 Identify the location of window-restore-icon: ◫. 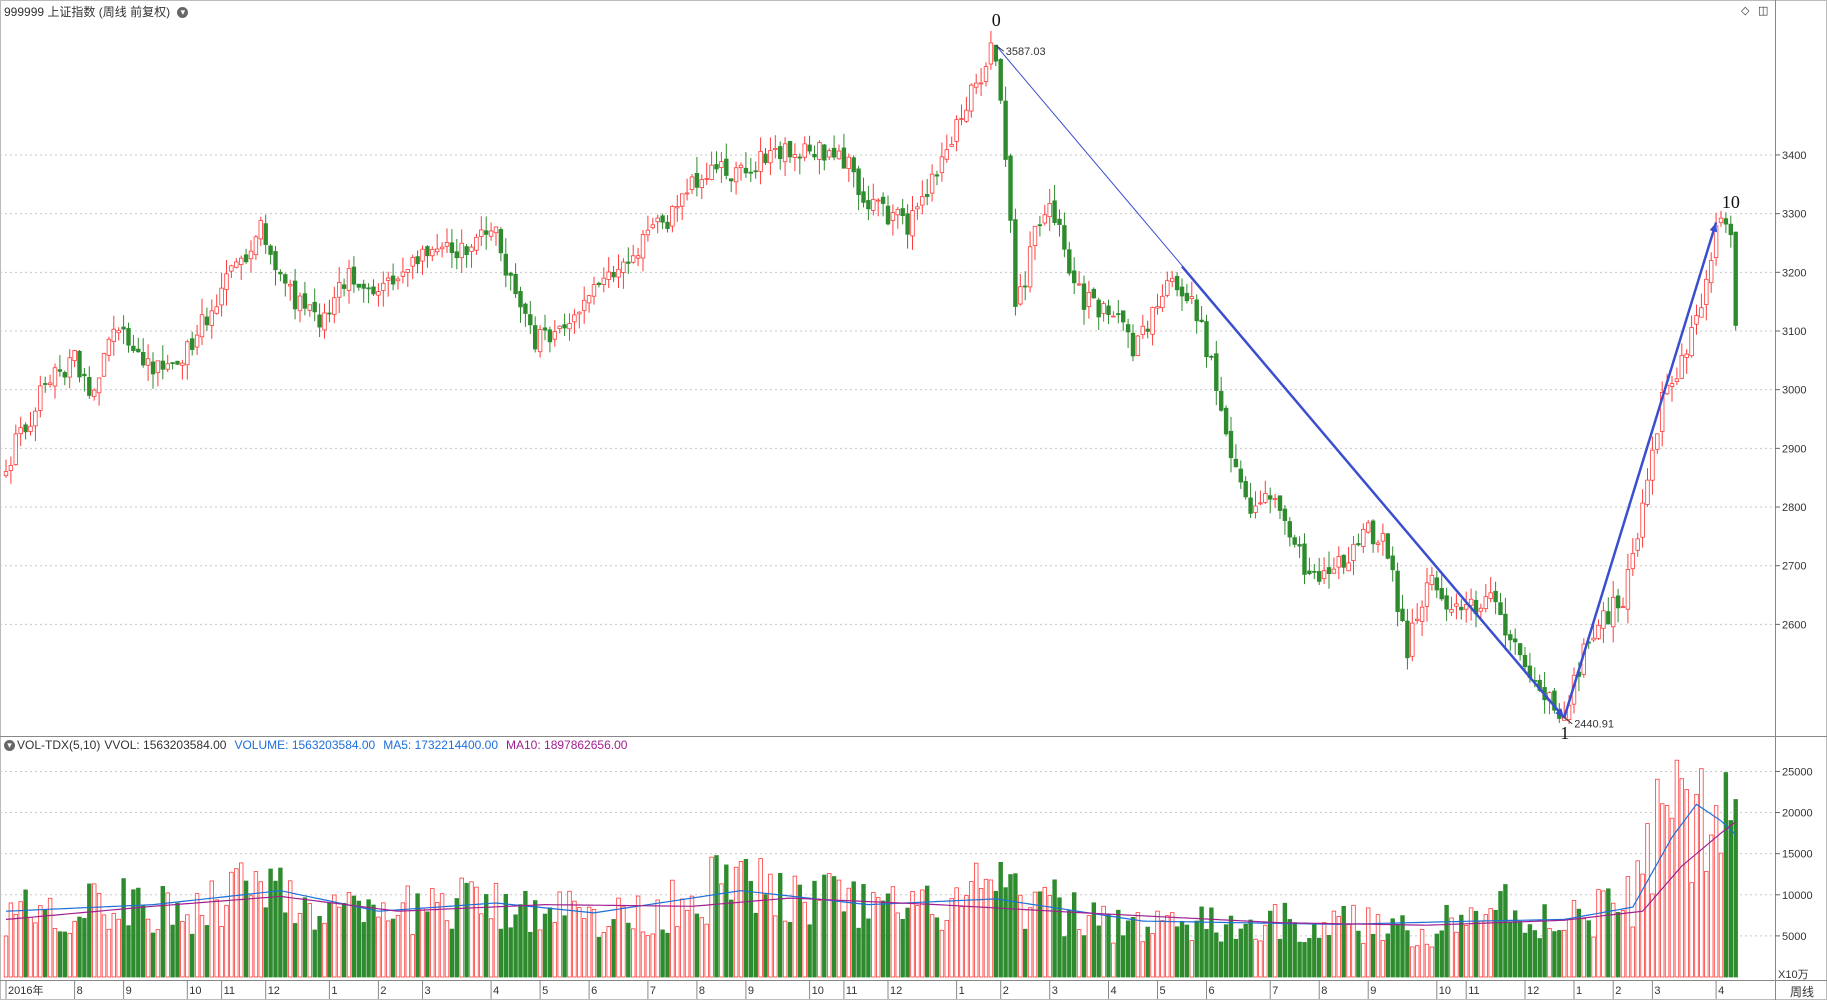
(1763, 11).